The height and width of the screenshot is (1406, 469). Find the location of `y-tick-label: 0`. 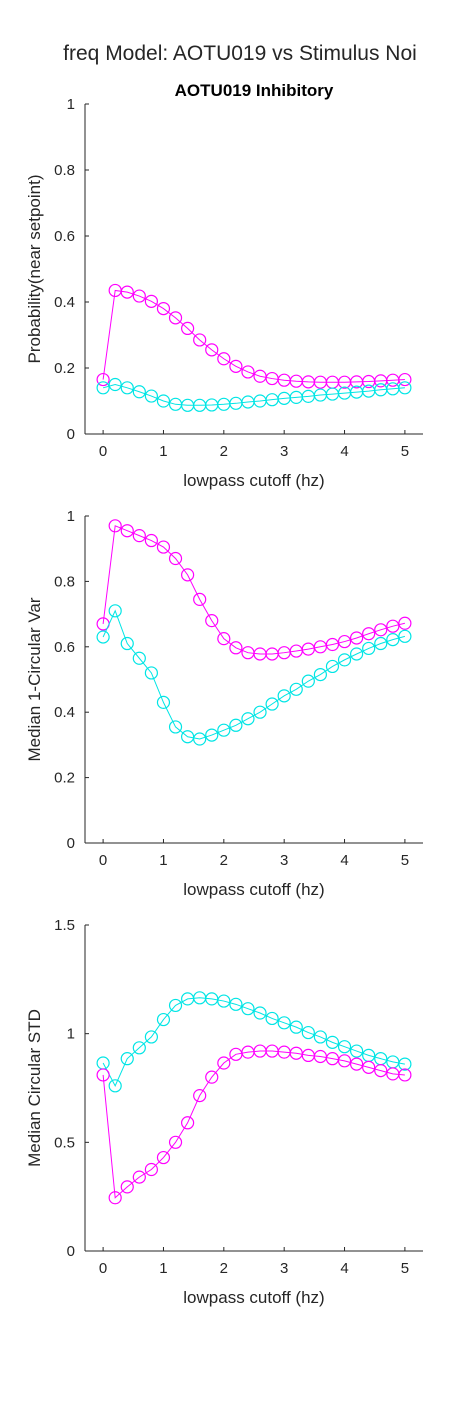

y-tick-label: 0 is located at coordinates (71, 843).